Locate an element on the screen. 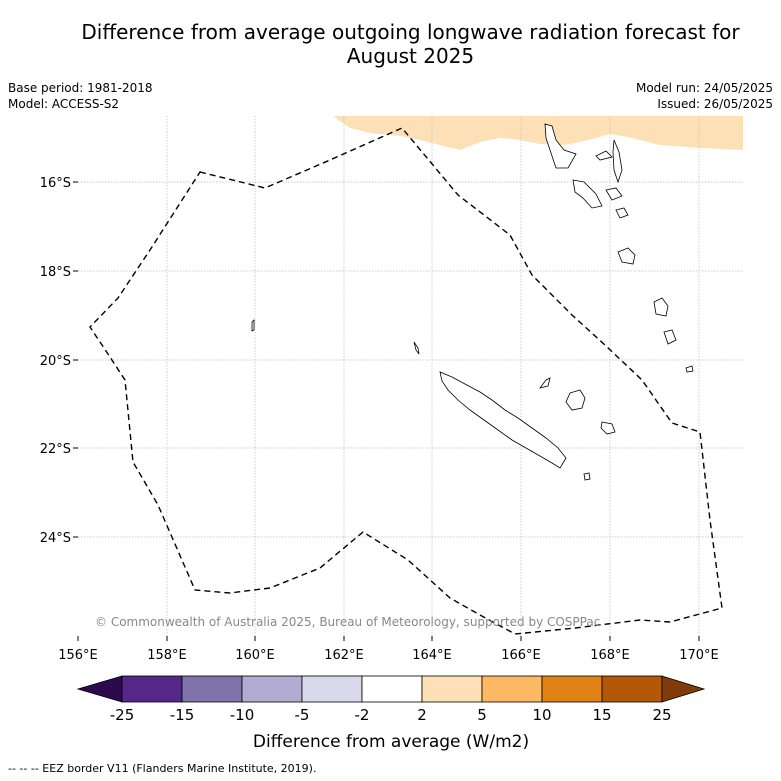 The image size is (781, 781). chesterfield-island is located at coordinates (253, 325).